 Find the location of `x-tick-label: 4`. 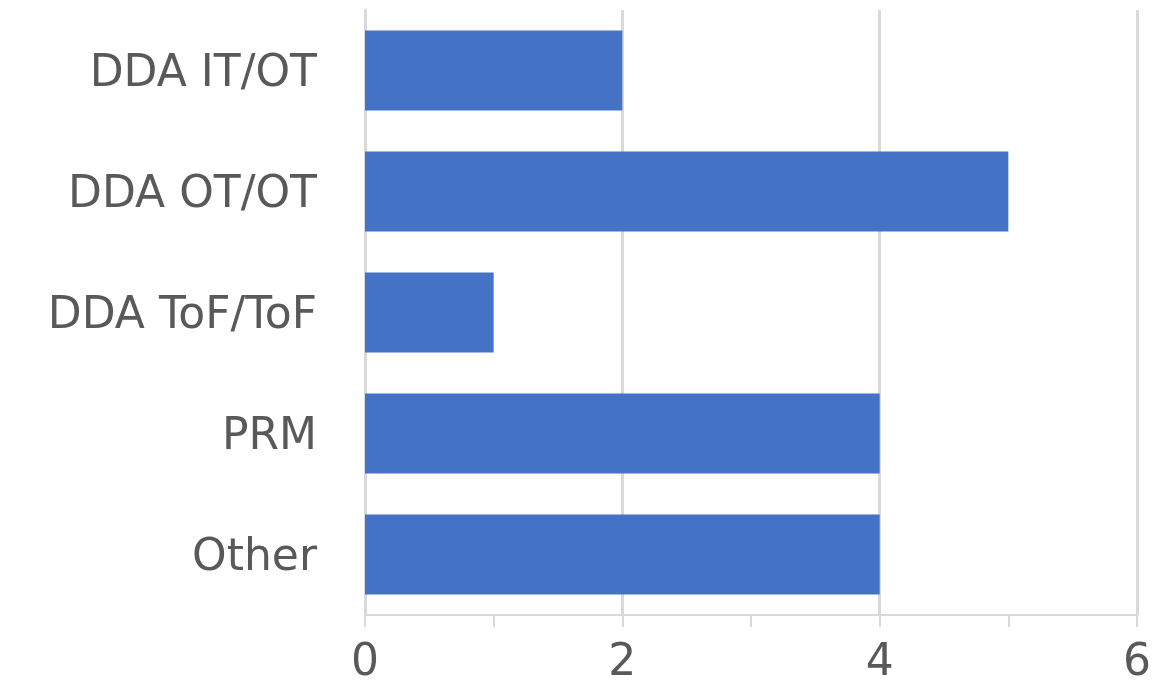

x-tick-label: 4 is located at coordinates (879, 659).